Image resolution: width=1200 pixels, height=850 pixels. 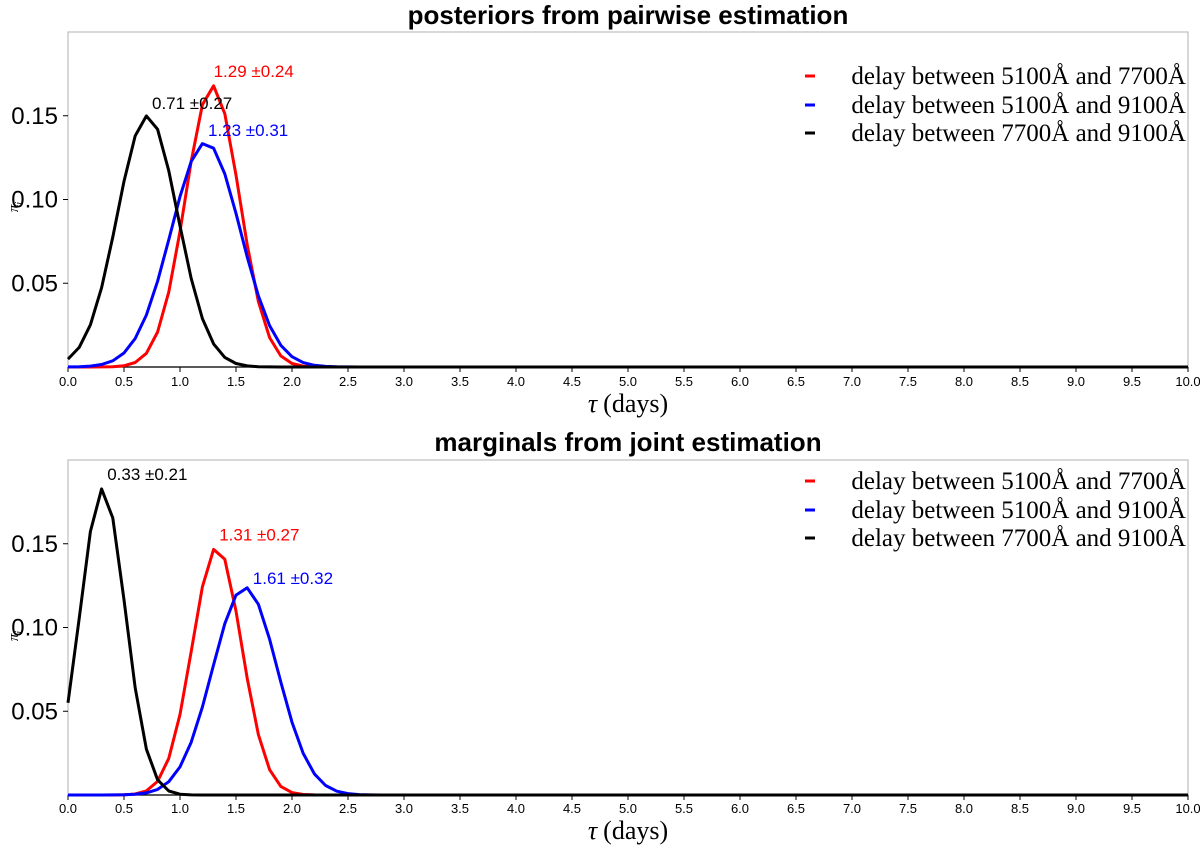 I want to click on chart-title: marginals from joint estimation, so click(x=627, y=442).